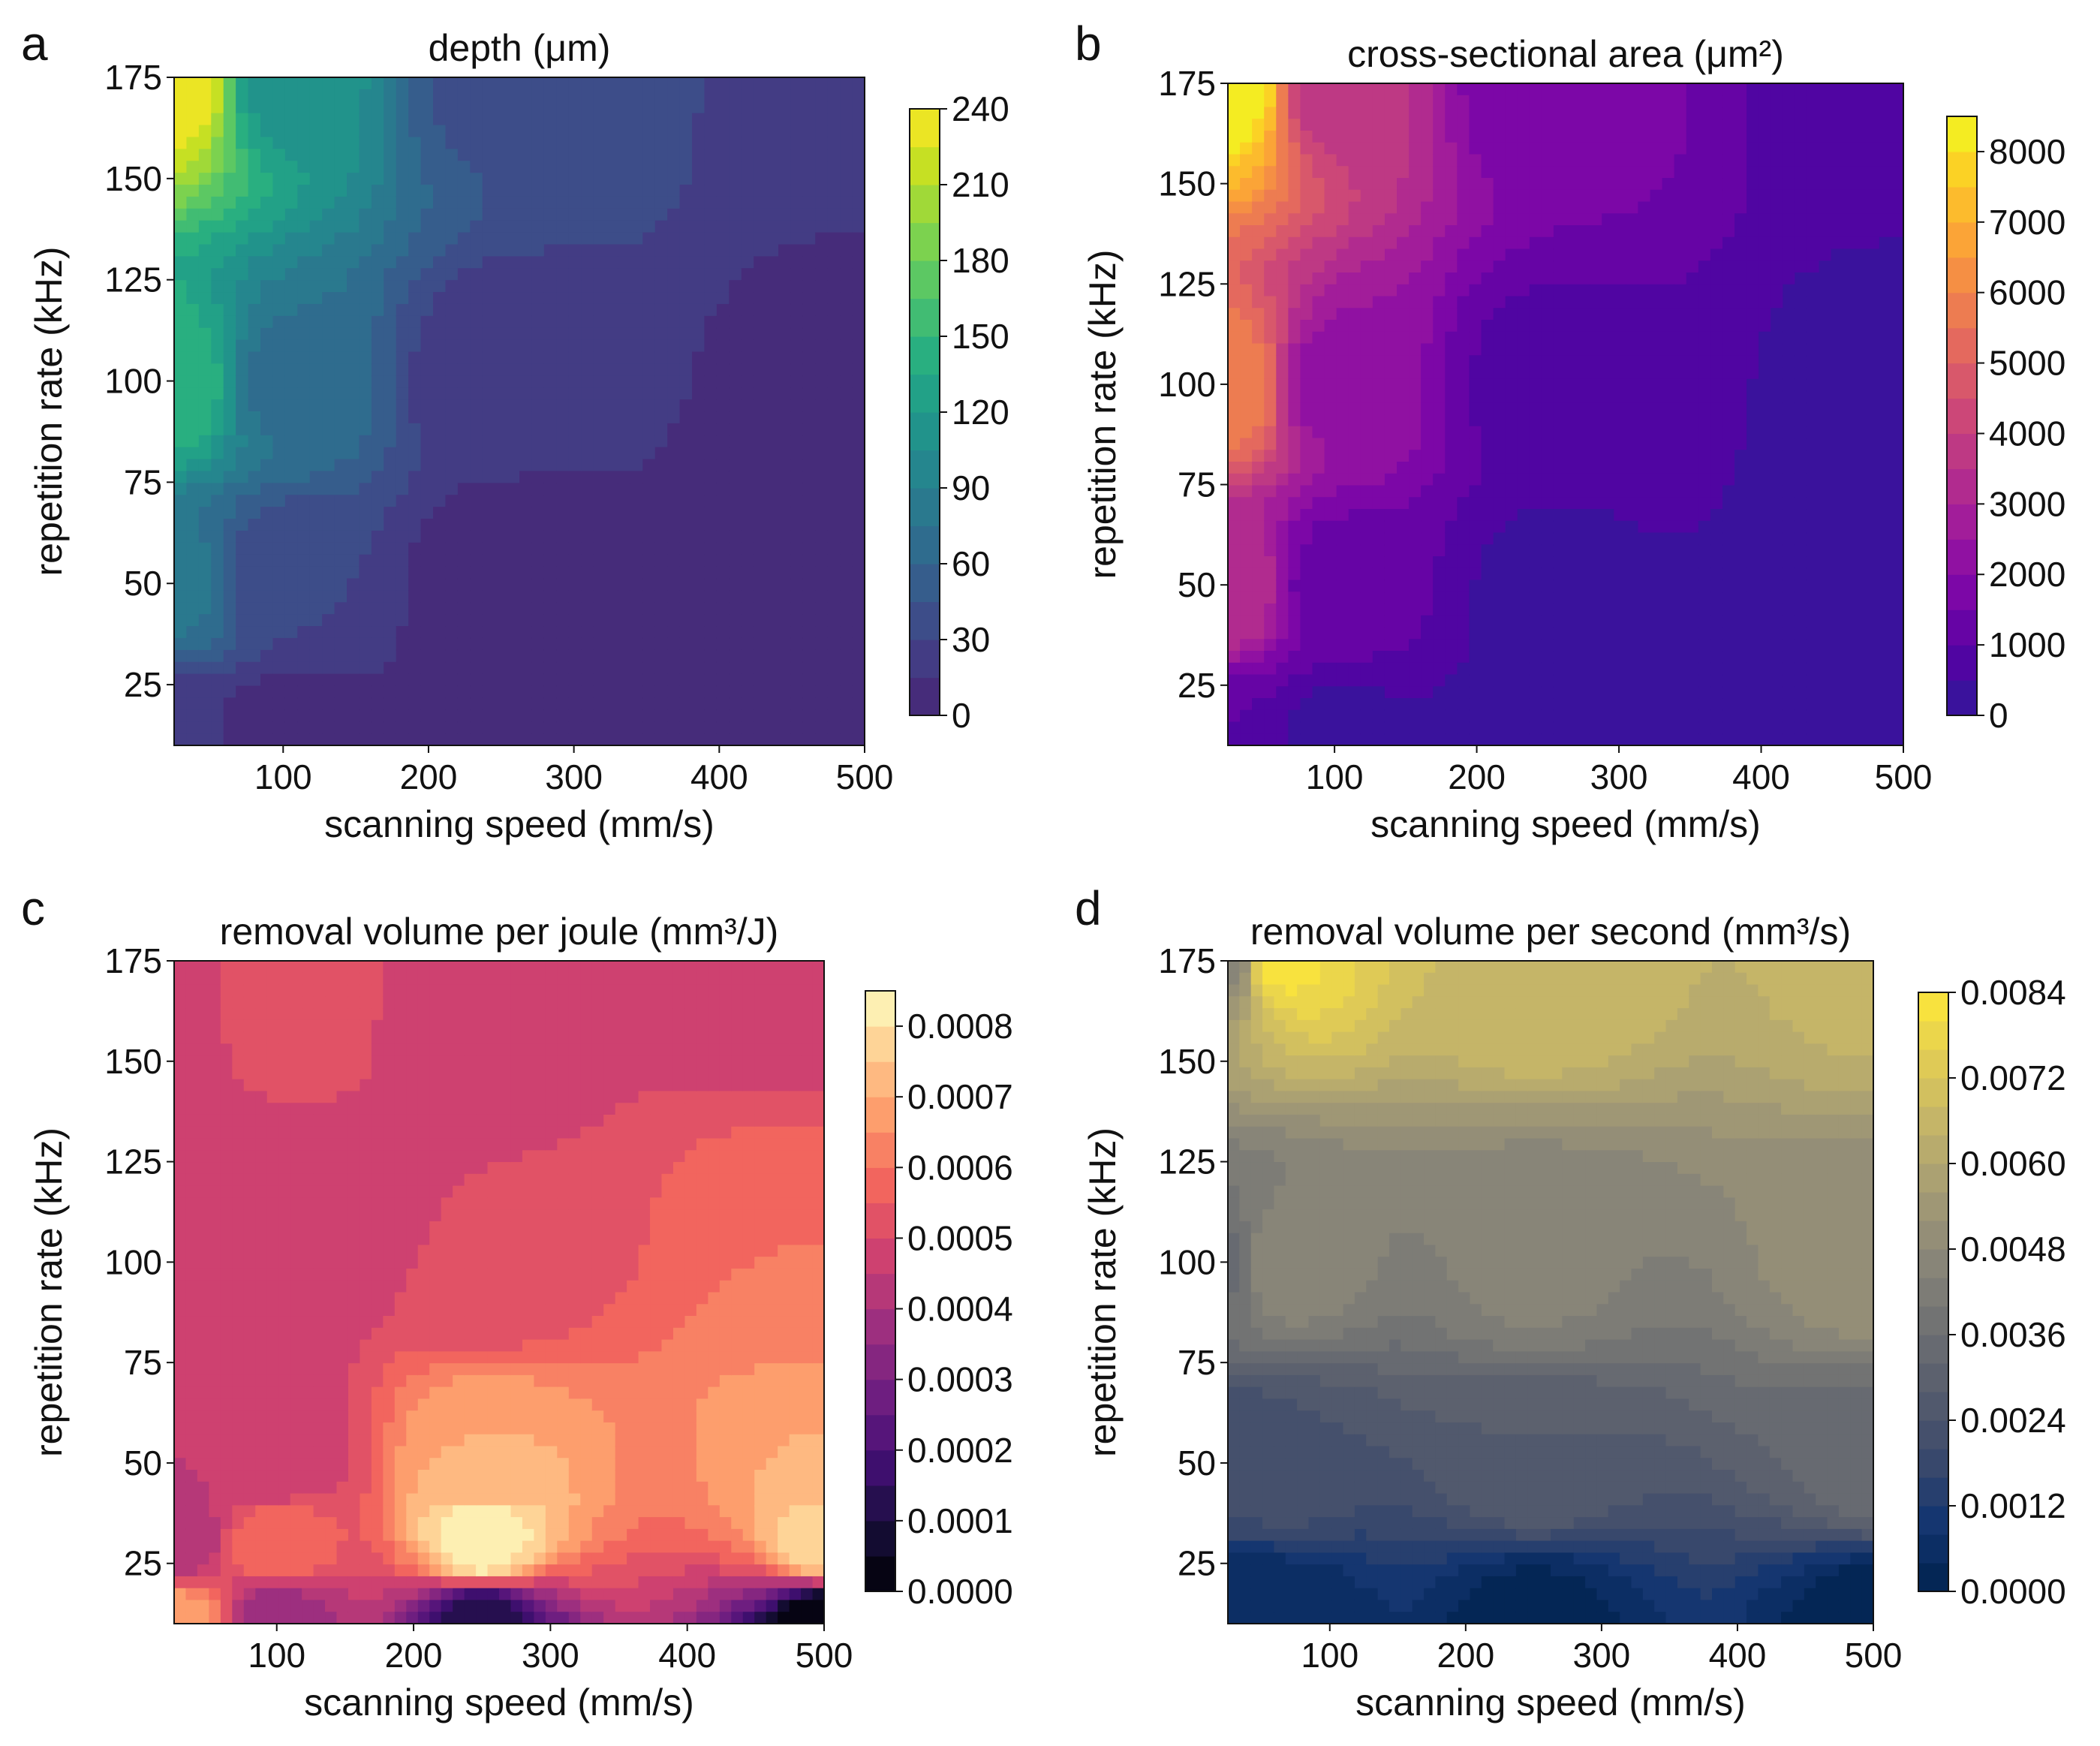  What do you see at coordinates (971, 487) in the screenshot?
I see `colorbar-tick-label: 90` at bounding box center [971, 487].